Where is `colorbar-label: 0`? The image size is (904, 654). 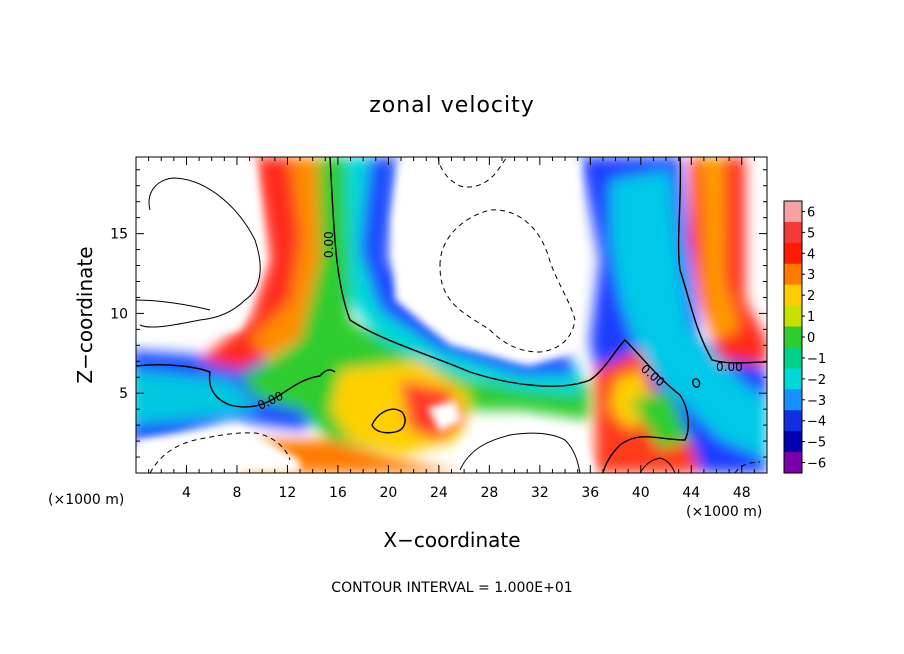
colorbar-label: 0 is located at coordinates (811, 338).